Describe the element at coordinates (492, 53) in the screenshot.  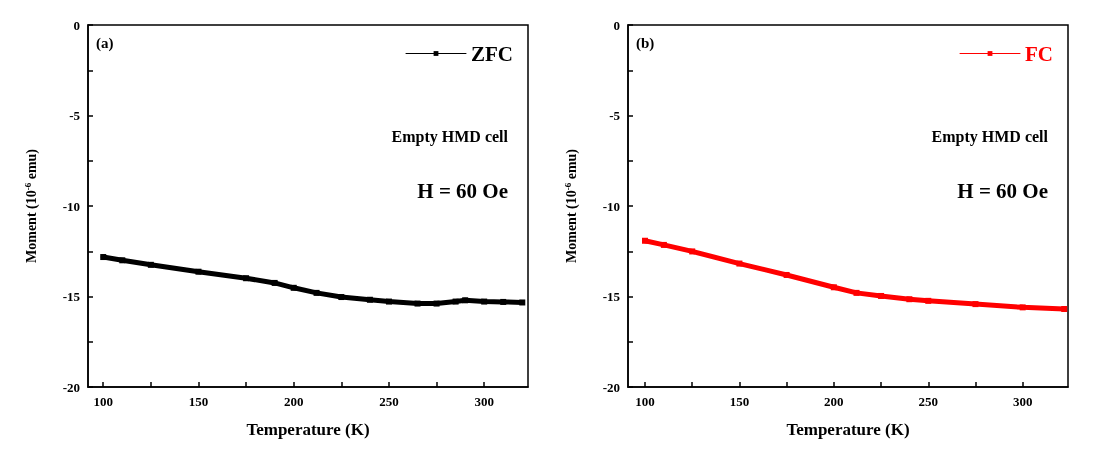
I see `legend-label: ZFC` at that location.